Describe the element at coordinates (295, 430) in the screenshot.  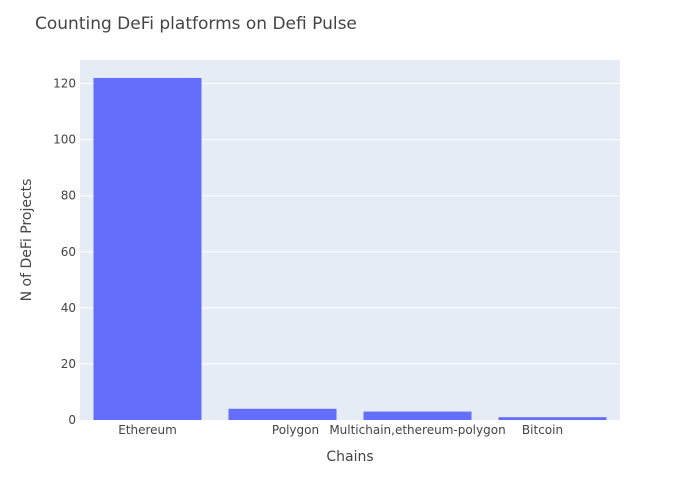
I see `x-tick-label: Polygon` at that location.